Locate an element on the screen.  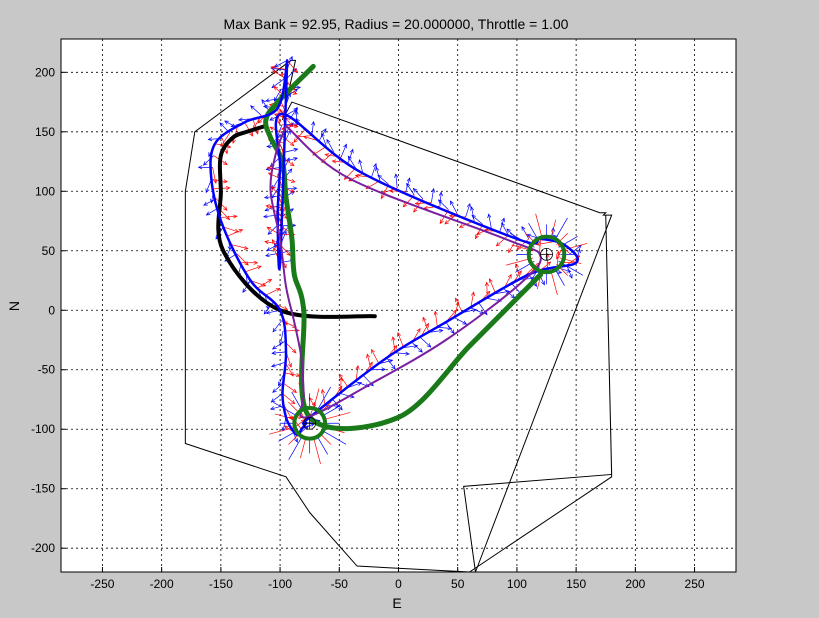
x-tick-label: 250 is located at coordinates (695, 584).